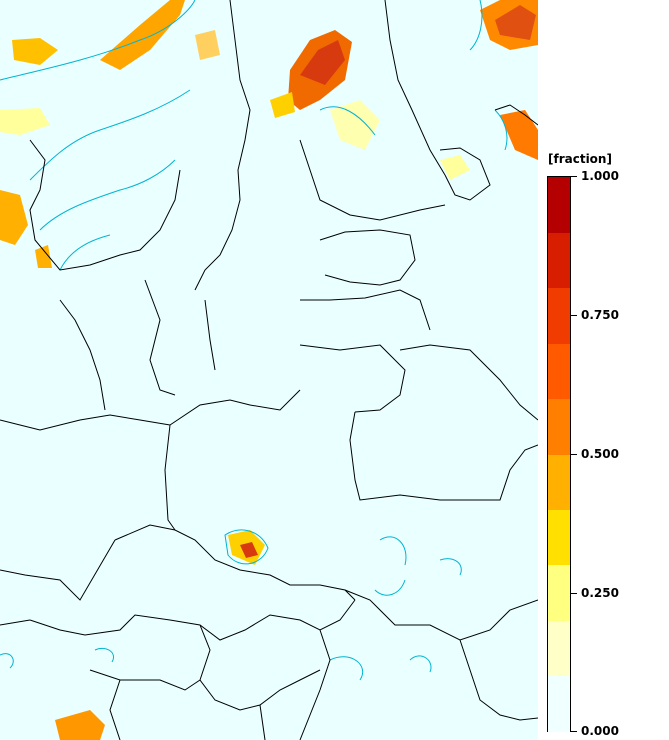  Describe the element at coordinates (600, 731) in the screenshot. I see `colorbar-label-min: 0.000` at that location.